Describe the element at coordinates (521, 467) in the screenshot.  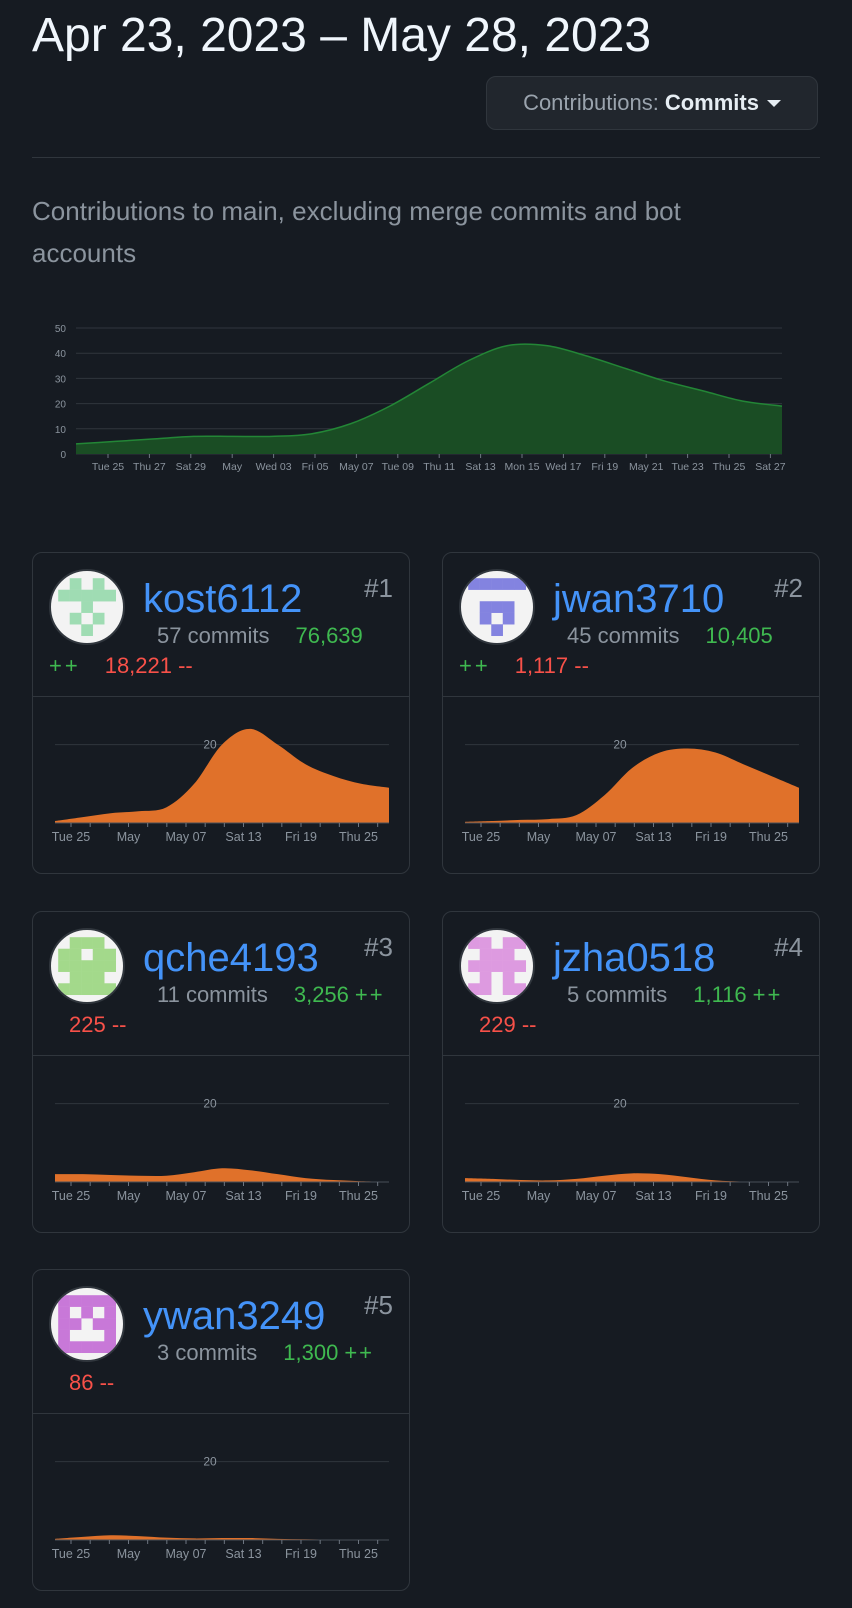
I see `x-tick-label: Mon 15` at that location.